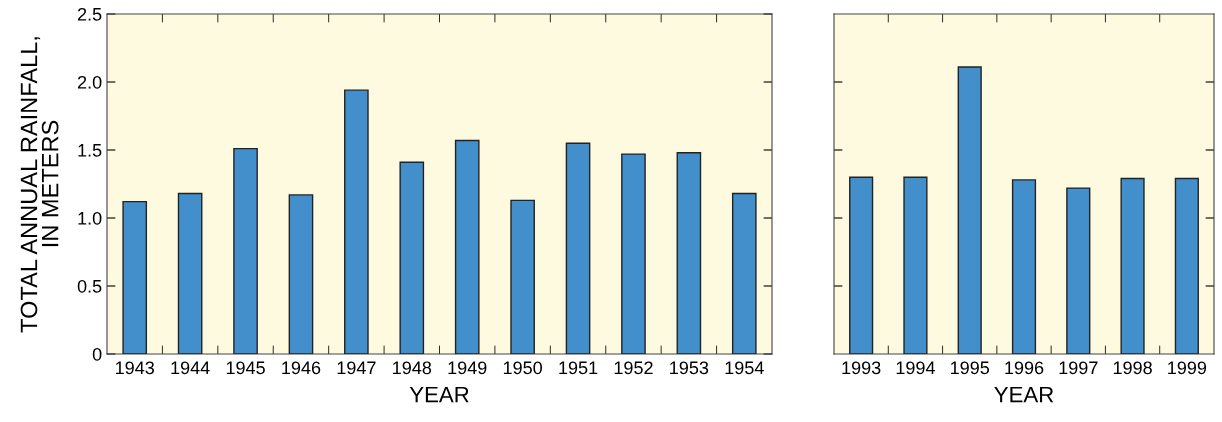 This screenshot has width=1222, height=422. What do you see at coordinates (89, 286) in the screenshot?
I see `y-tick-label: 0.5` at bounding box center [89, 286].